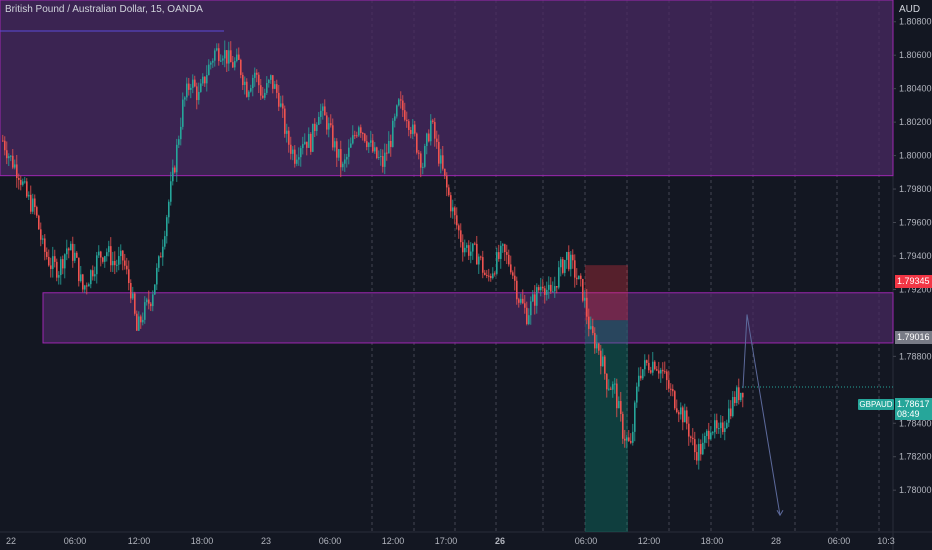  I want to click on time-tick-label: 12:00, so click(649, 541).